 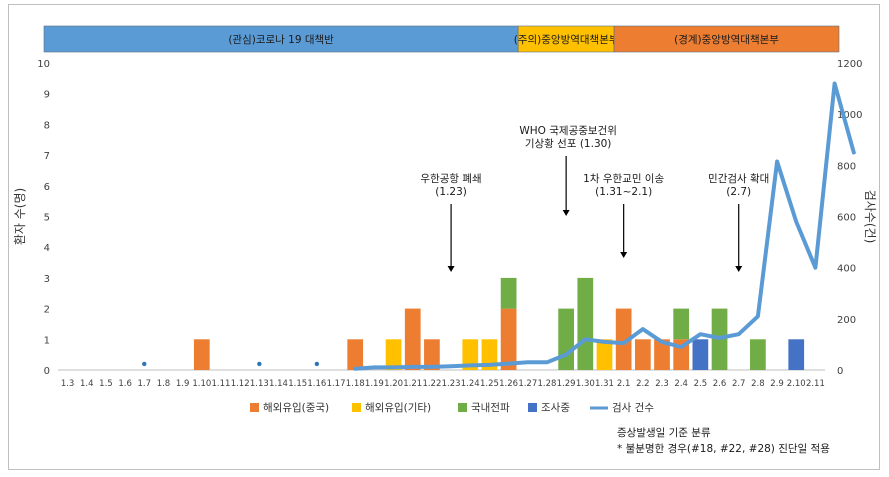 What do you see at coordinates (846, 218) in the screenshot?
I see `y2-tick-label: 600` at bounding box center [846, 218].